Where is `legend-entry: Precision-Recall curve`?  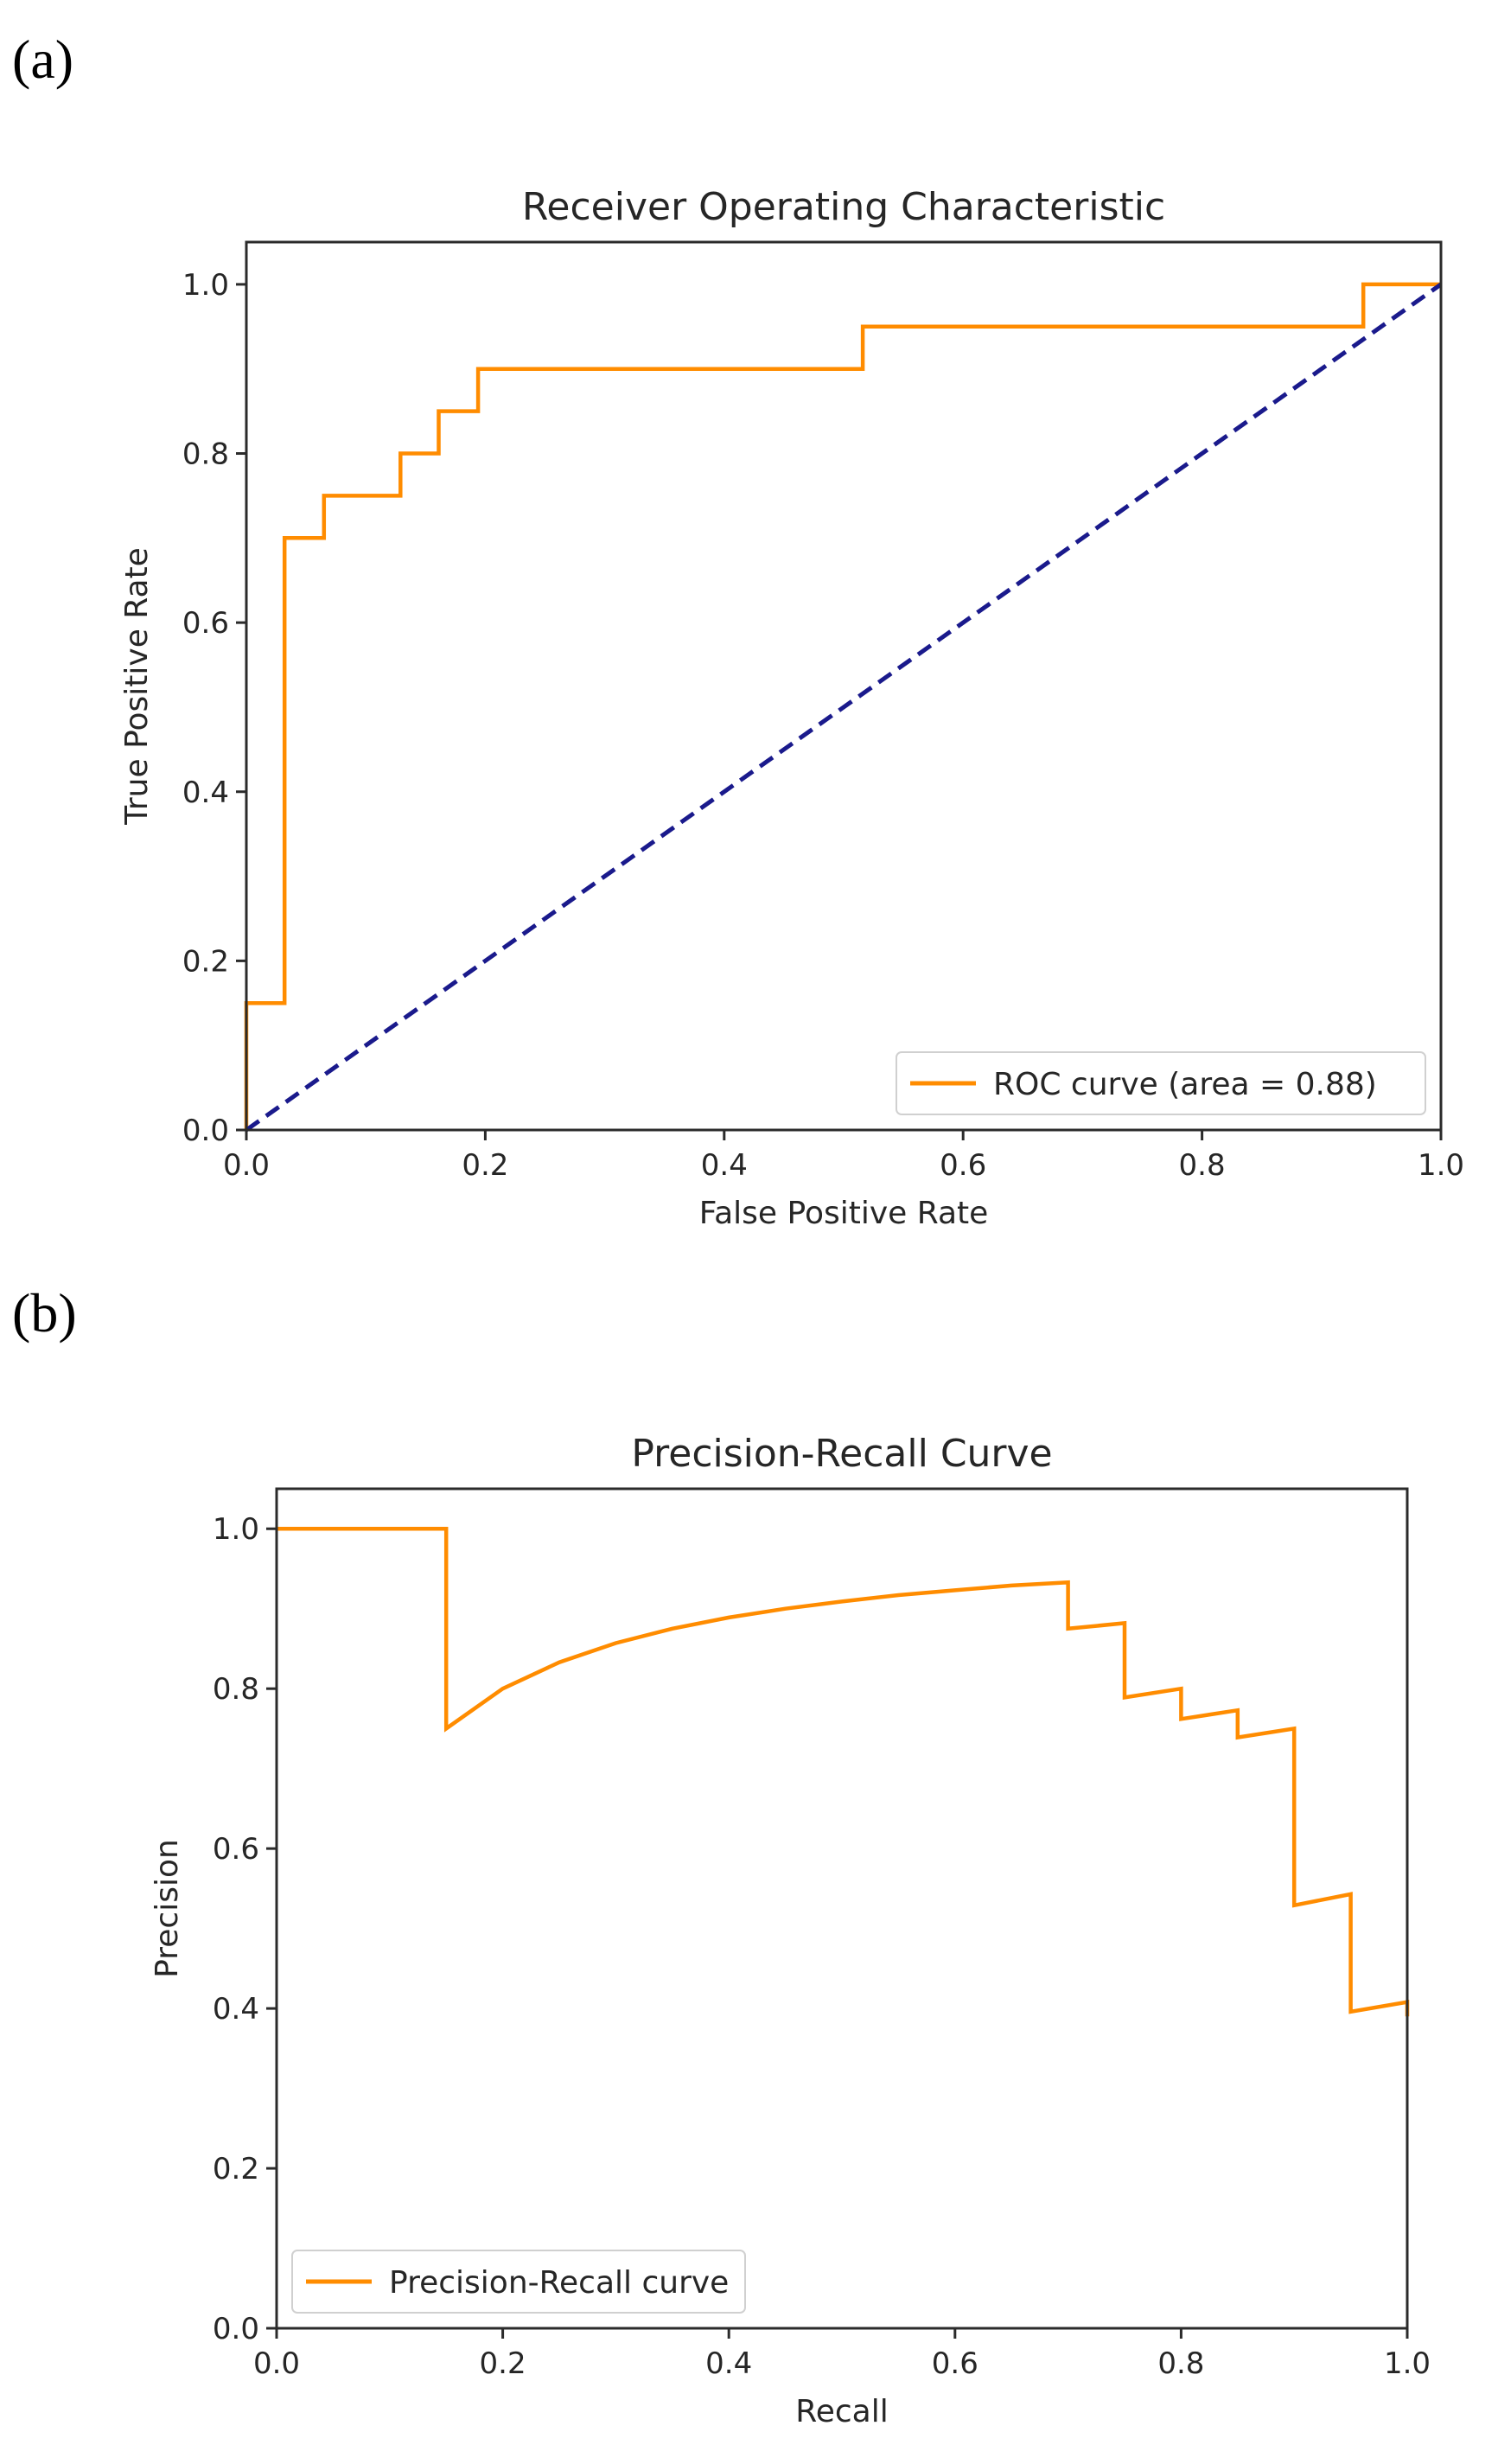 legend-entry: Precision-Recall curve is located at coordinates (559, 2283).